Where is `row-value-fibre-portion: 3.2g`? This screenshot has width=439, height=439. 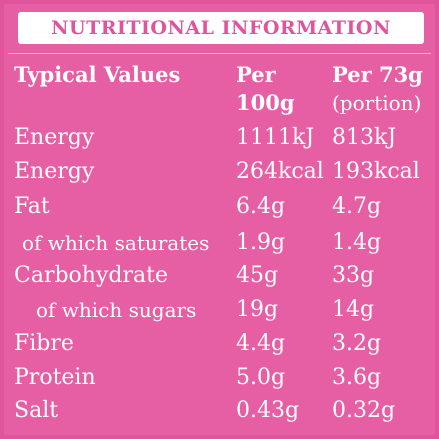
row-value-fibre-portion: 3.2g is located at coordinates (357, 343).